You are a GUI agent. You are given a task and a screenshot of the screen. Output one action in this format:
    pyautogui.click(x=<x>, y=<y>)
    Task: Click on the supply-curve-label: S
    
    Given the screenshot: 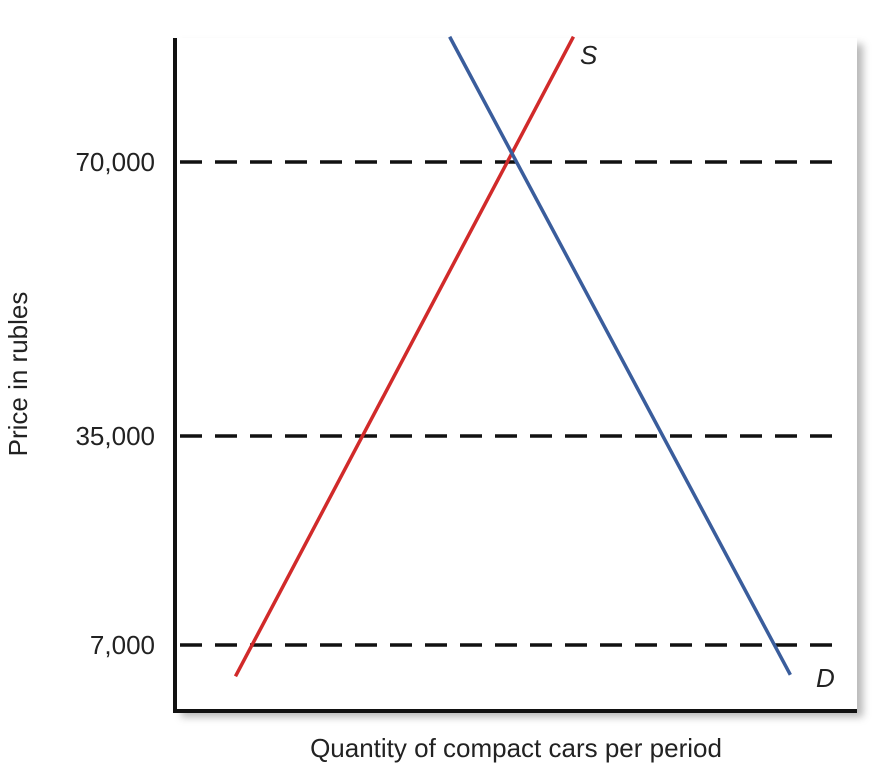 What is the action you would take?
    pyautogui.click(x=589, y=55)
    